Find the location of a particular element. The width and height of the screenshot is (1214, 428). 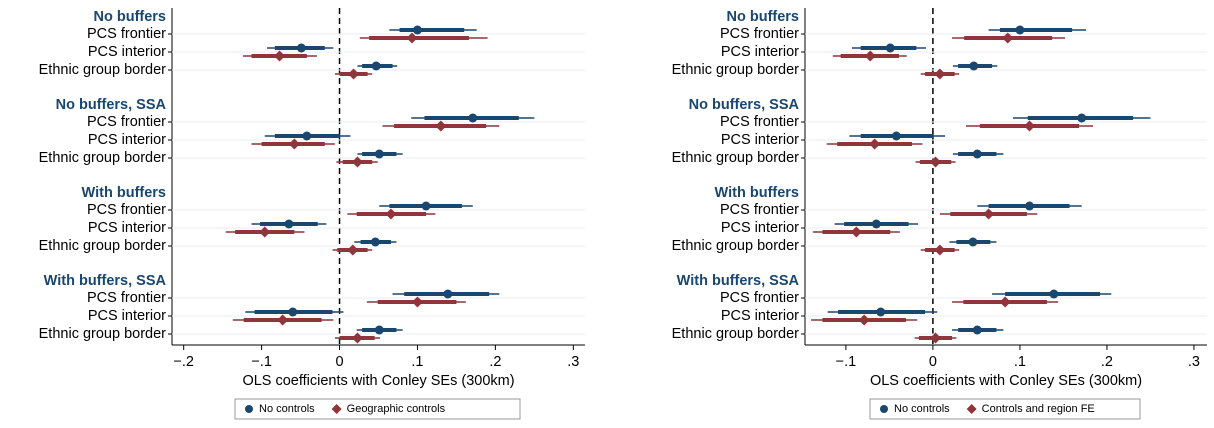

x-tick-label: 0 is located at coordinates (933, 362).